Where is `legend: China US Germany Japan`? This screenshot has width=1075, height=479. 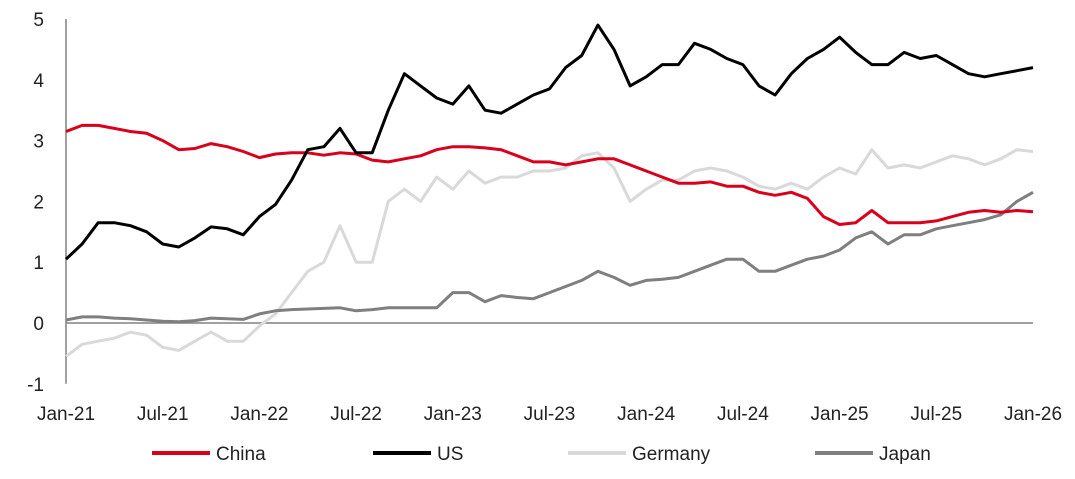
legend: China US Germany Japan is located at coordinates (541, 454).